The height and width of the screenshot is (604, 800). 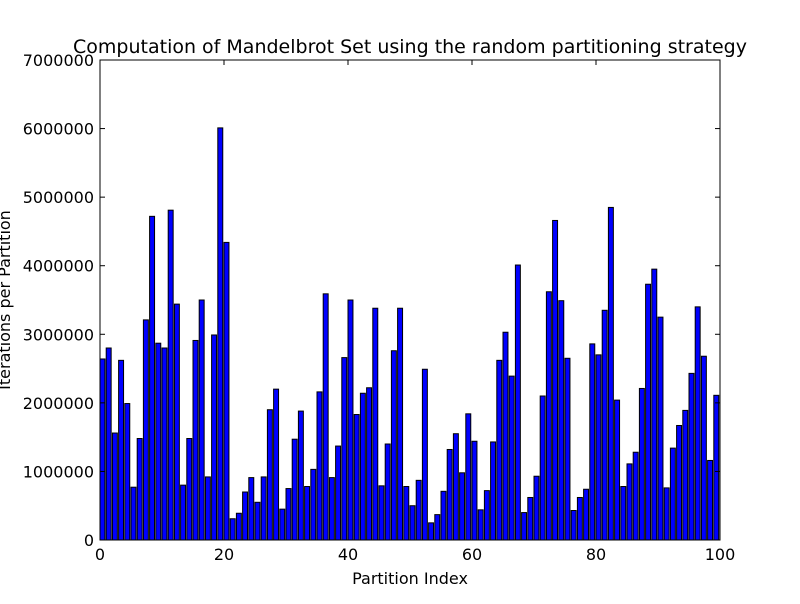 I want to click on x-tick-label: 80, so click(x=596, y=554).